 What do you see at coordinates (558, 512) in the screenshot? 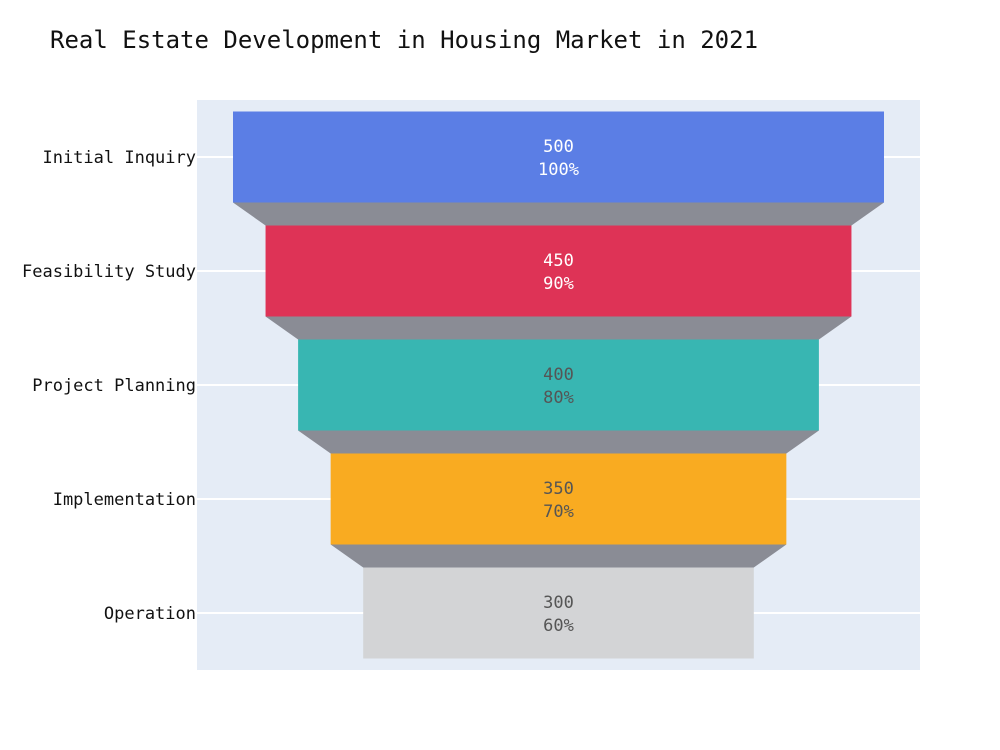
I see `percent-label: 70%` at bounding box center [558, 512].